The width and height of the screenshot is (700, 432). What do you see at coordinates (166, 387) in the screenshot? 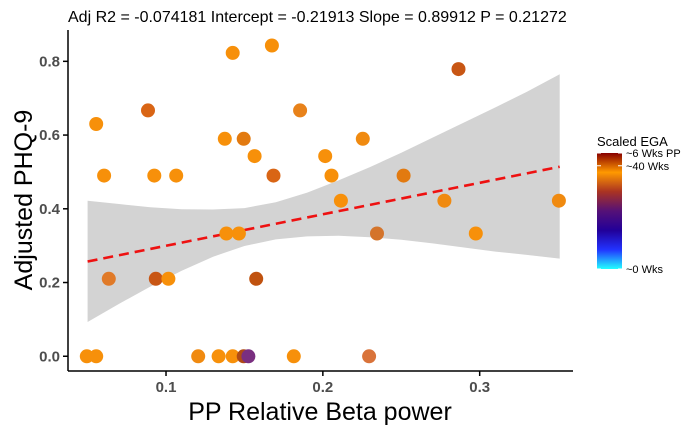
I see `x-tick-label: 0.1` at bounding box center [166, 387].